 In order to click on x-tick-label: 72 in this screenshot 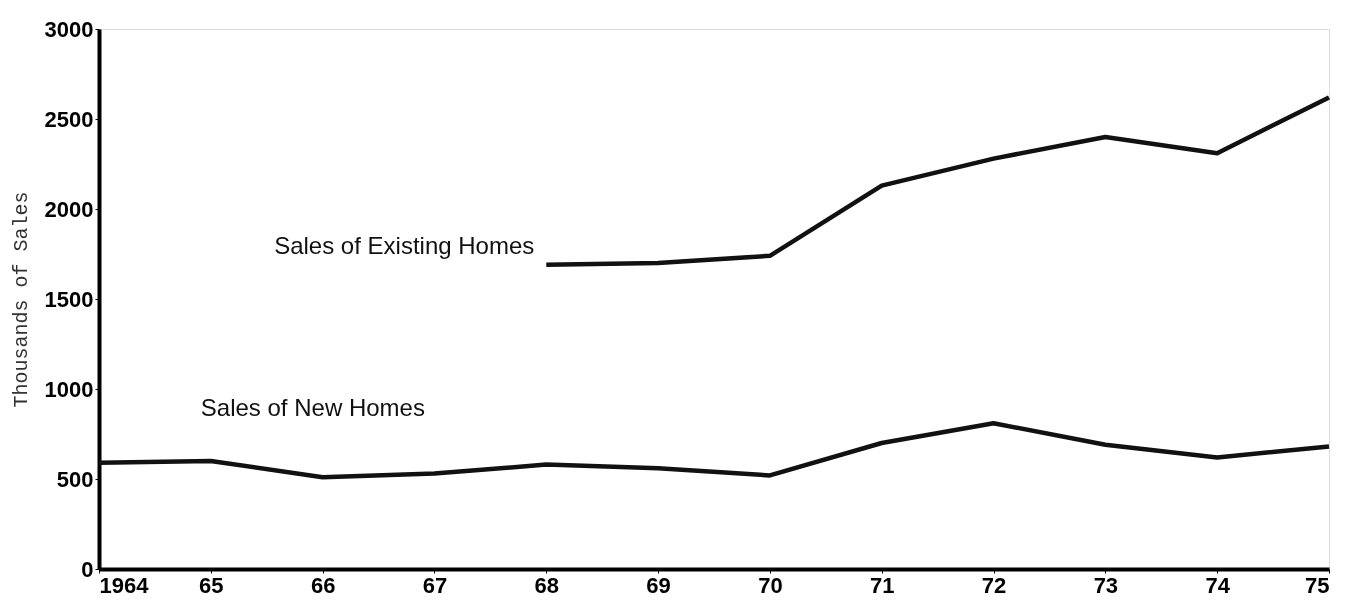, I will do `click(994, 585)`.